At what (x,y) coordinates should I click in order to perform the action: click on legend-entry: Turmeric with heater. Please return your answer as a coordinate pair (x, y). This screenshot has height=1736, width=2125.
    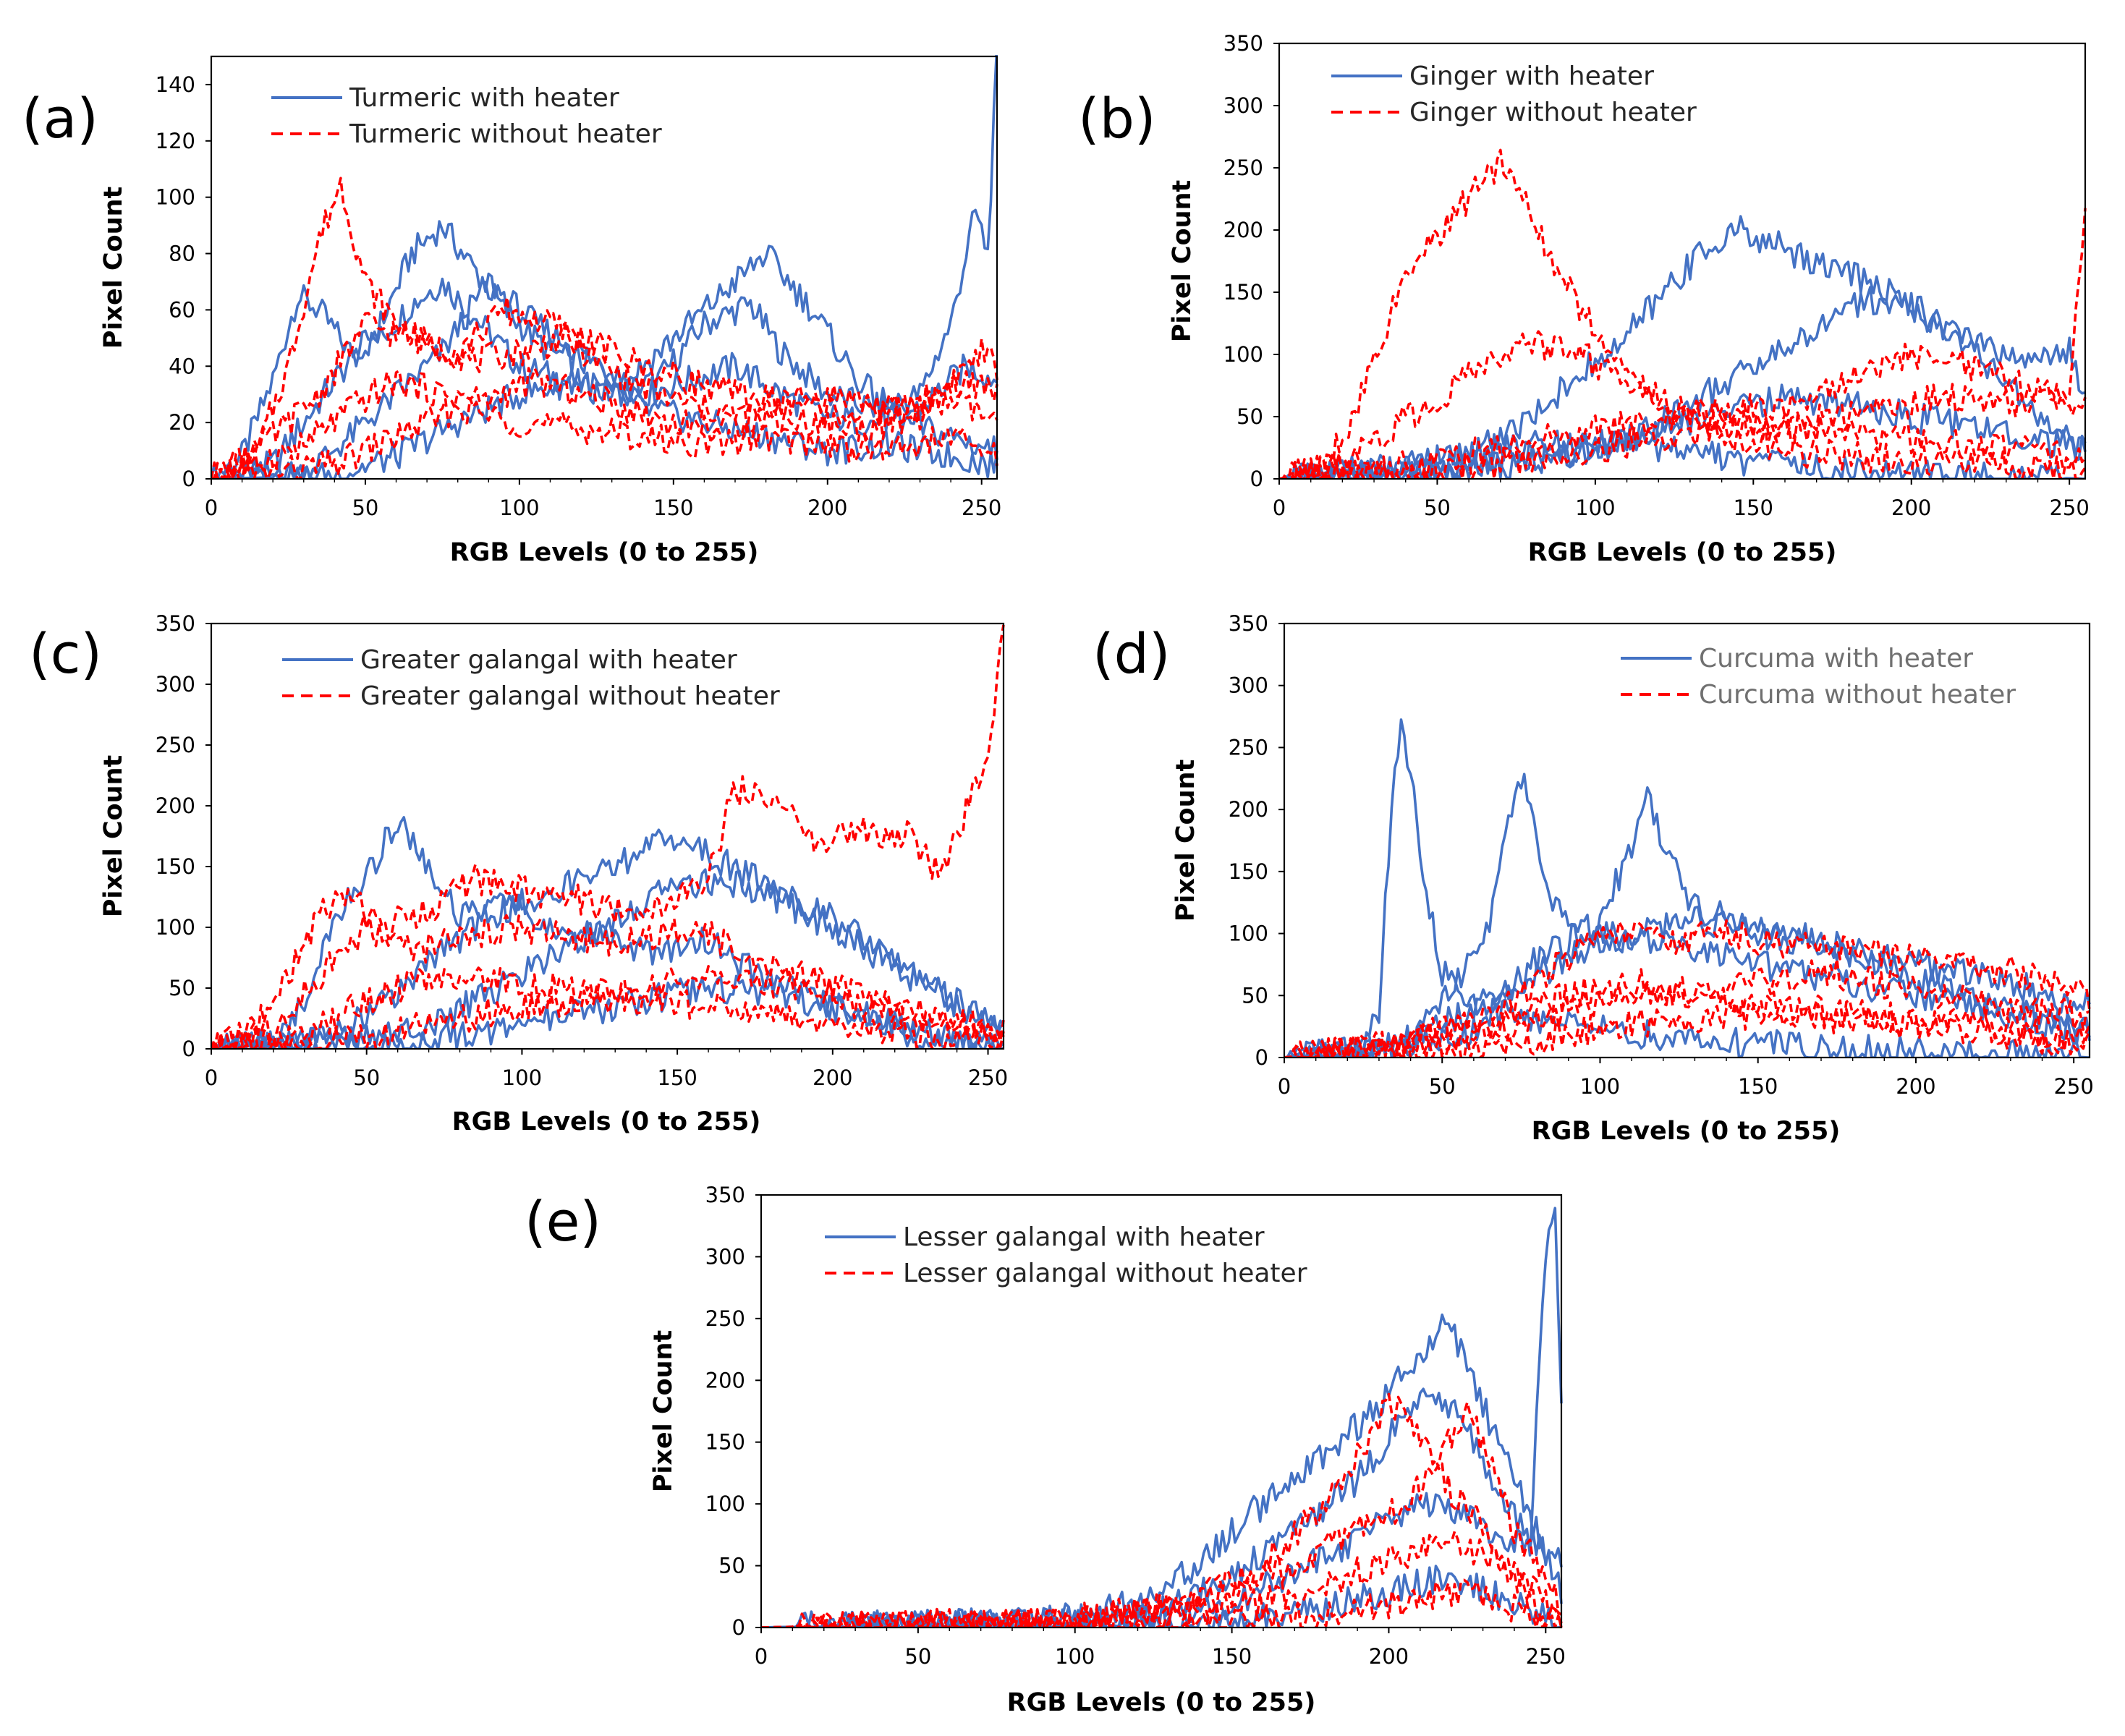
    Looking at the image, I should click on (484, 98).